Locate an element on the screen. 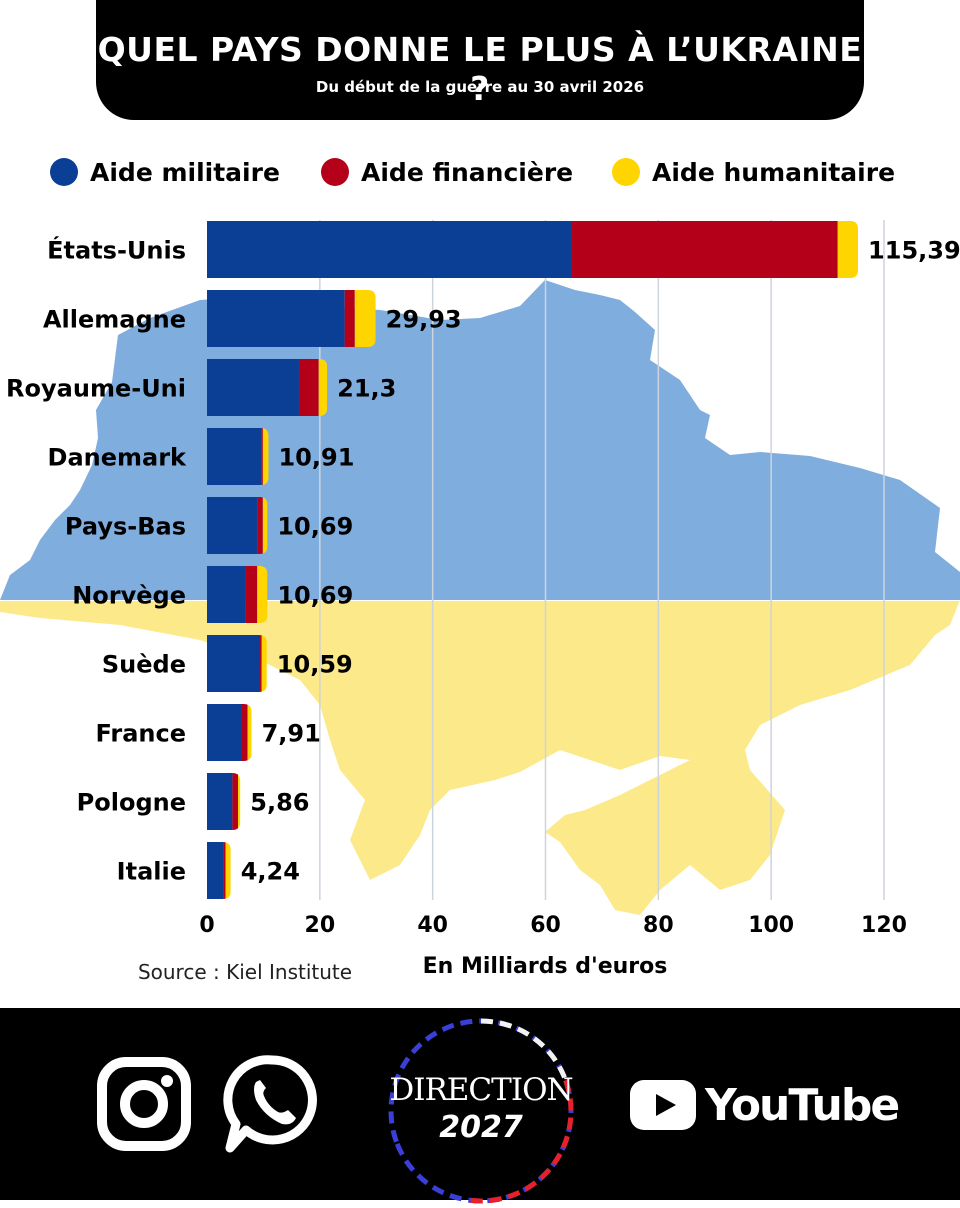 This screenshot has height=1208, width=960. x-tick-label: 60 is located at coordinates (545, 925).